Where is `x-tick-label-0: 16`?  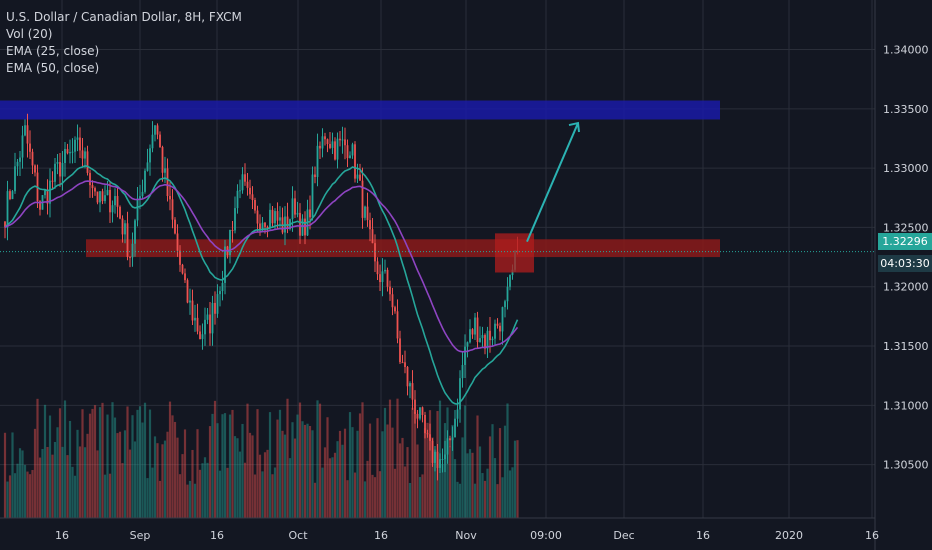
x-tick-label-0: 16 is located at coordinates (62, 535).